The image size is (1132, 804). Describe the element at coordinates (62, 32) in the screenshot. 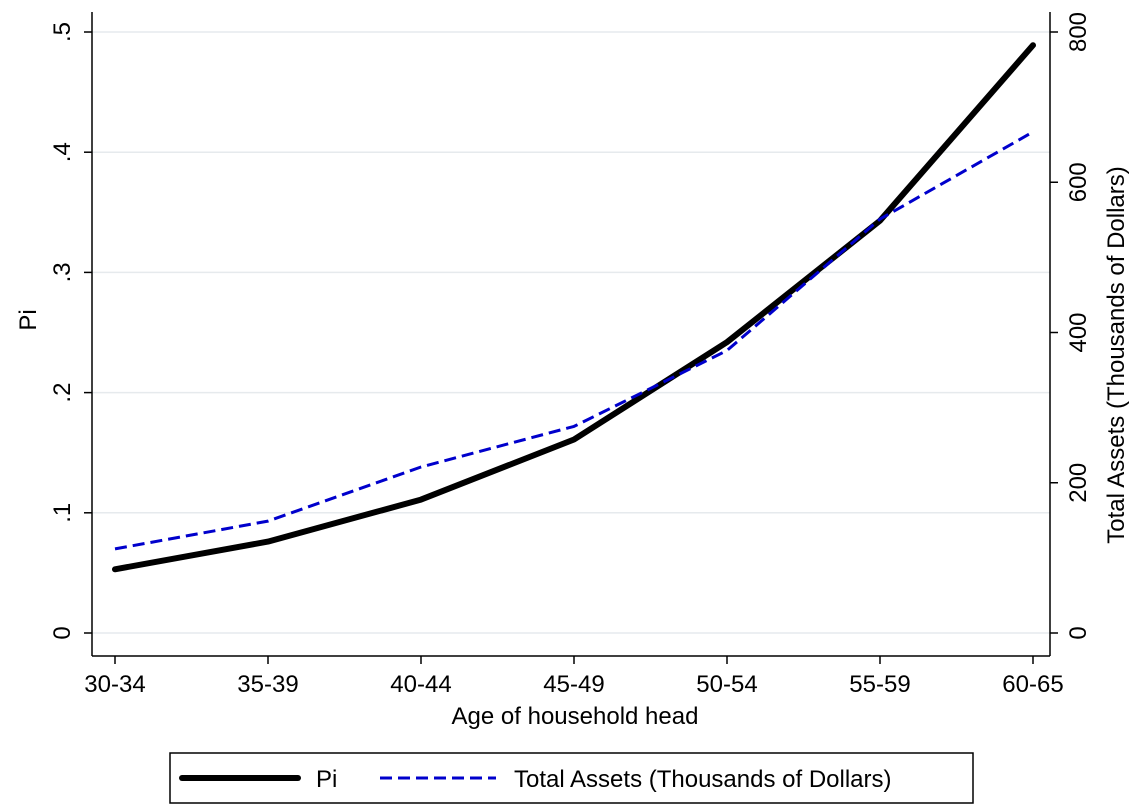

I see `y-tick-label: .5` at that location.